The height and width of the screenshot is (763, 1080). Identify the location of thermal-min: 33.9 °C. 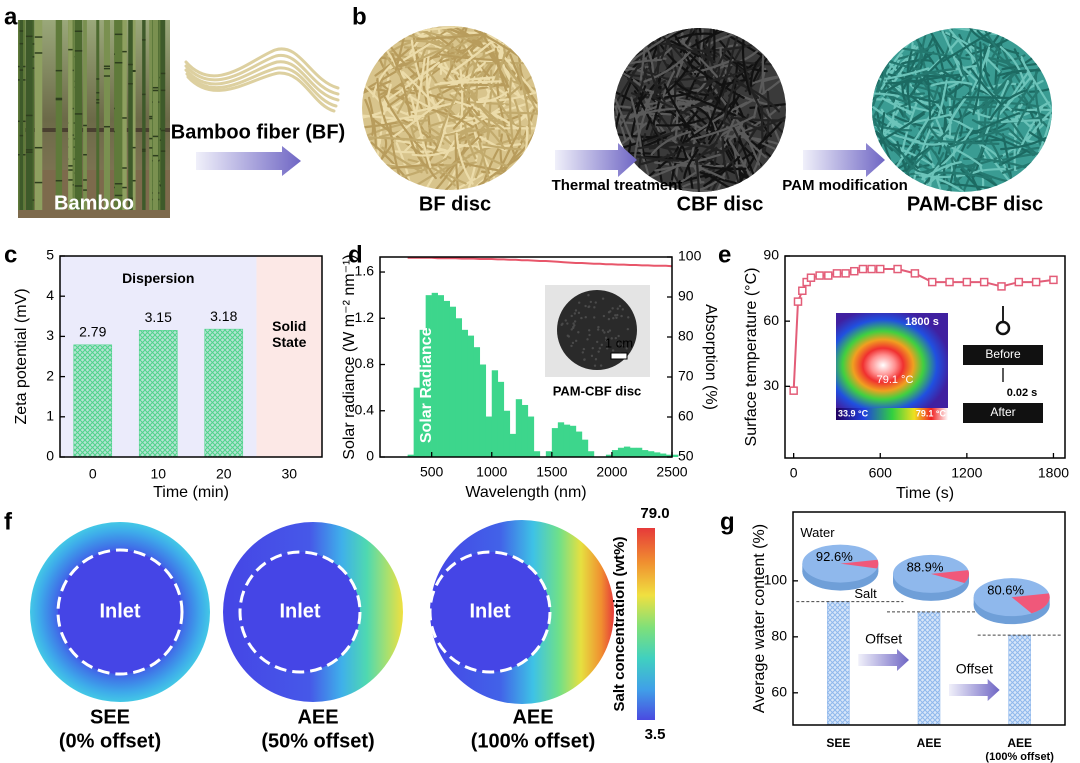
(853, 413).